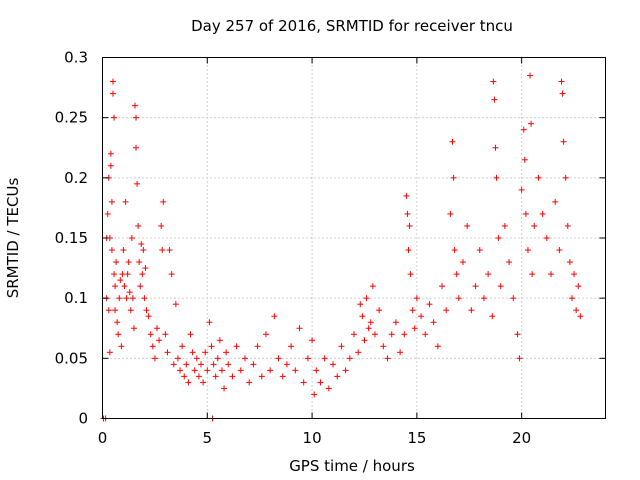 This screenshot has height=480, width=640. What do you see at coordinates (521, 438) in the screenshot?
I see `x-tick-label: 20` at bounding box center [521, 438].